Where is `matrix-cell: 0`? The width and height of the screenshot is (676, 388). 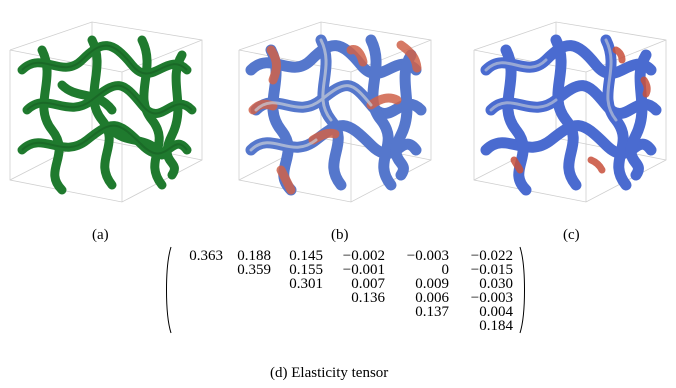 matrix-cell: 0 is located at coordinates (445, 270).